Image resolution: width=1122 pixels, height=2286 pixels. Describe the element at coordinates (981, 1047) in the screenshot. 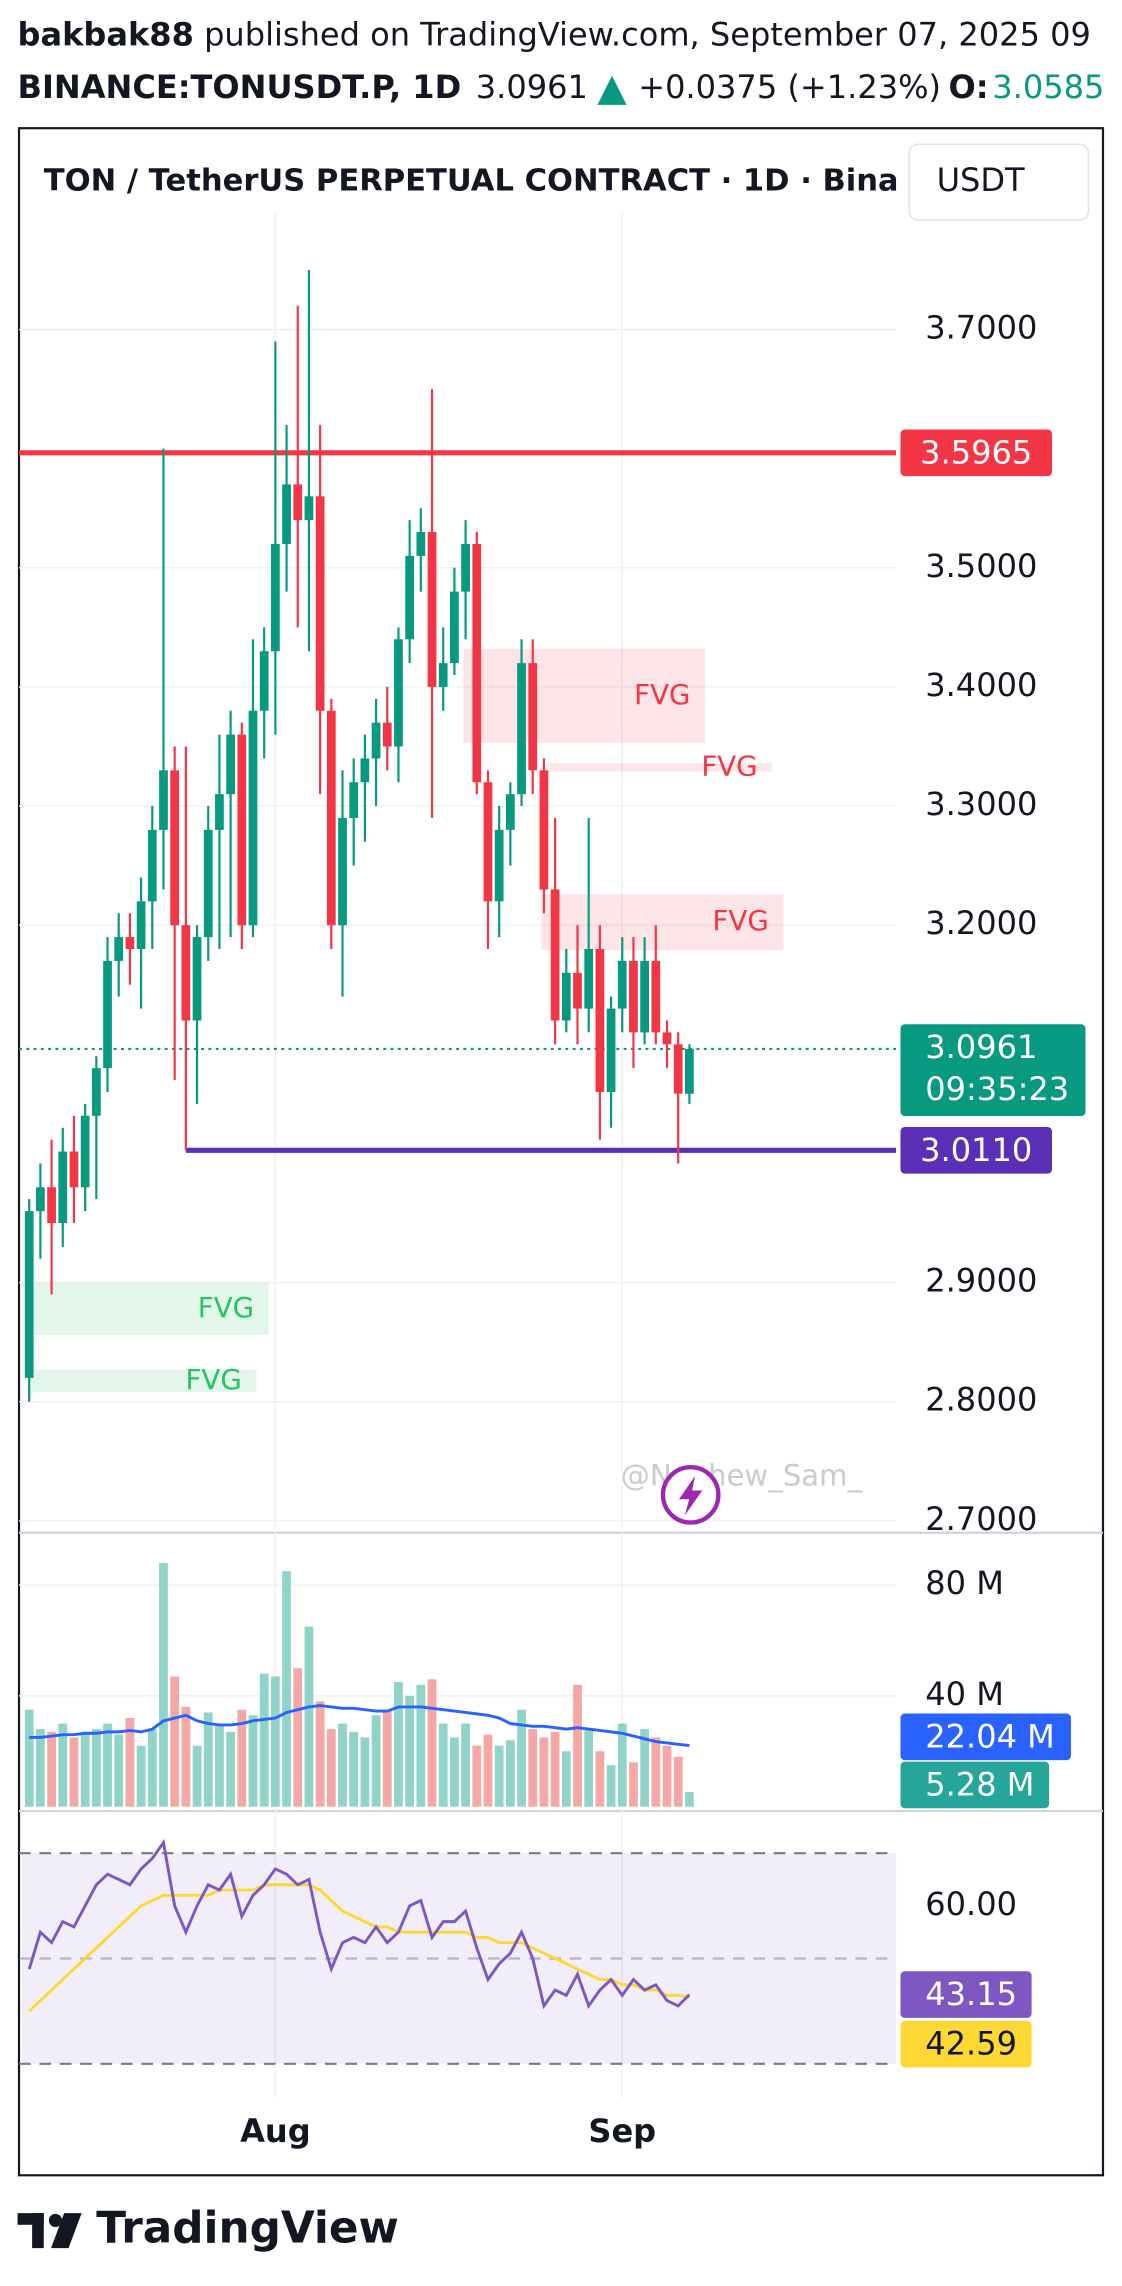

I see `last-price-label: 3.0961` at that location.